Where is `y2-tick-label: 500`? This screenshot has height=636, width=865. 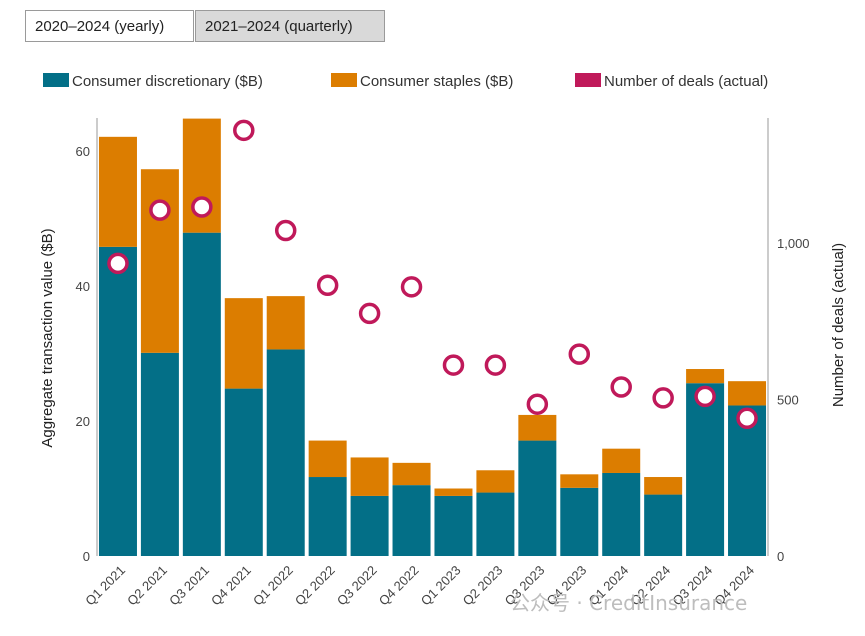
y2-tick-label: 500 is located at coordinates (788, 400).